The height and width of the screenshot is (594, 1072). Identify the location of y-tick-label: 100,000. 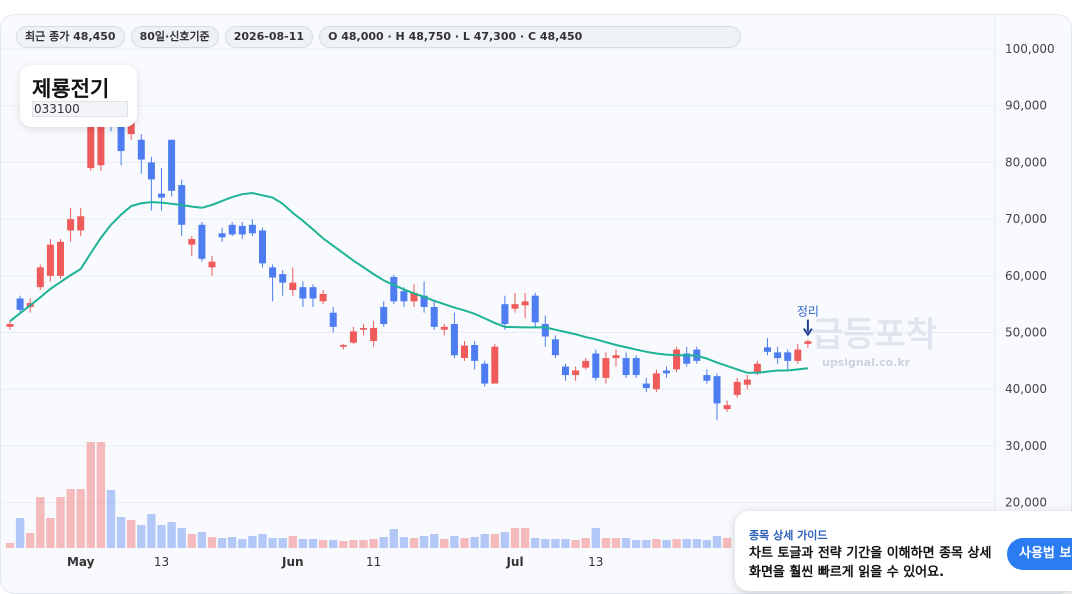
(1030, 49).